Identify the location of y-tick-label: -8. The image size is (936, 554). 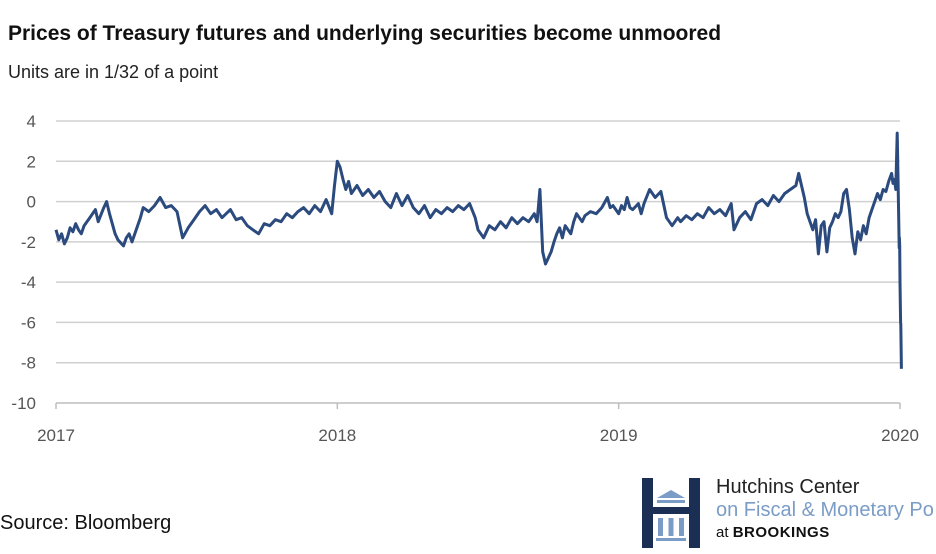
(28, 363).